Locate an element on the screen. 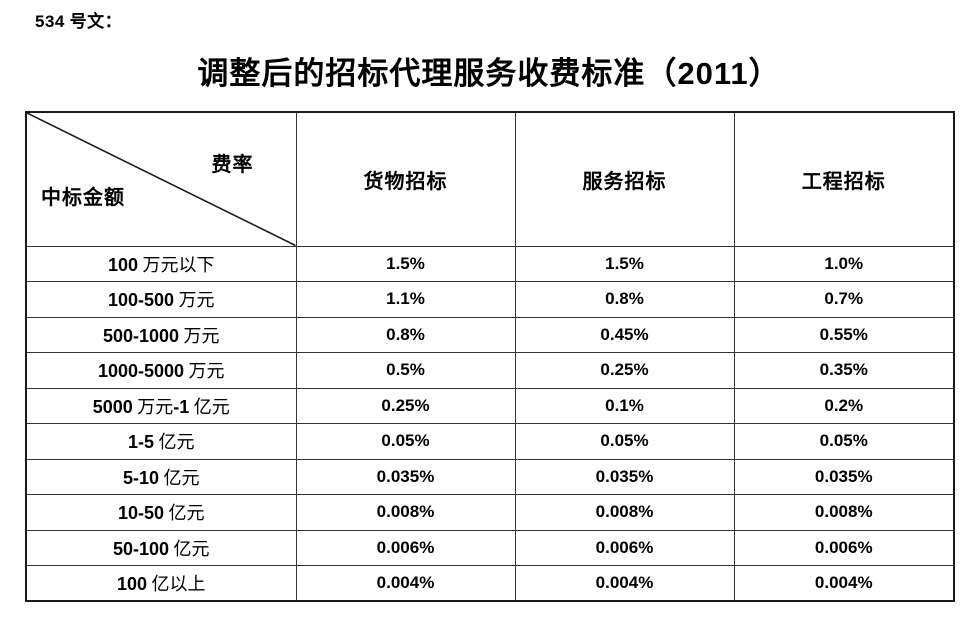 This screenshot has height=629, width=979. column-header-goods-bidding: 货物招标 is located at coordinates (405, 179).